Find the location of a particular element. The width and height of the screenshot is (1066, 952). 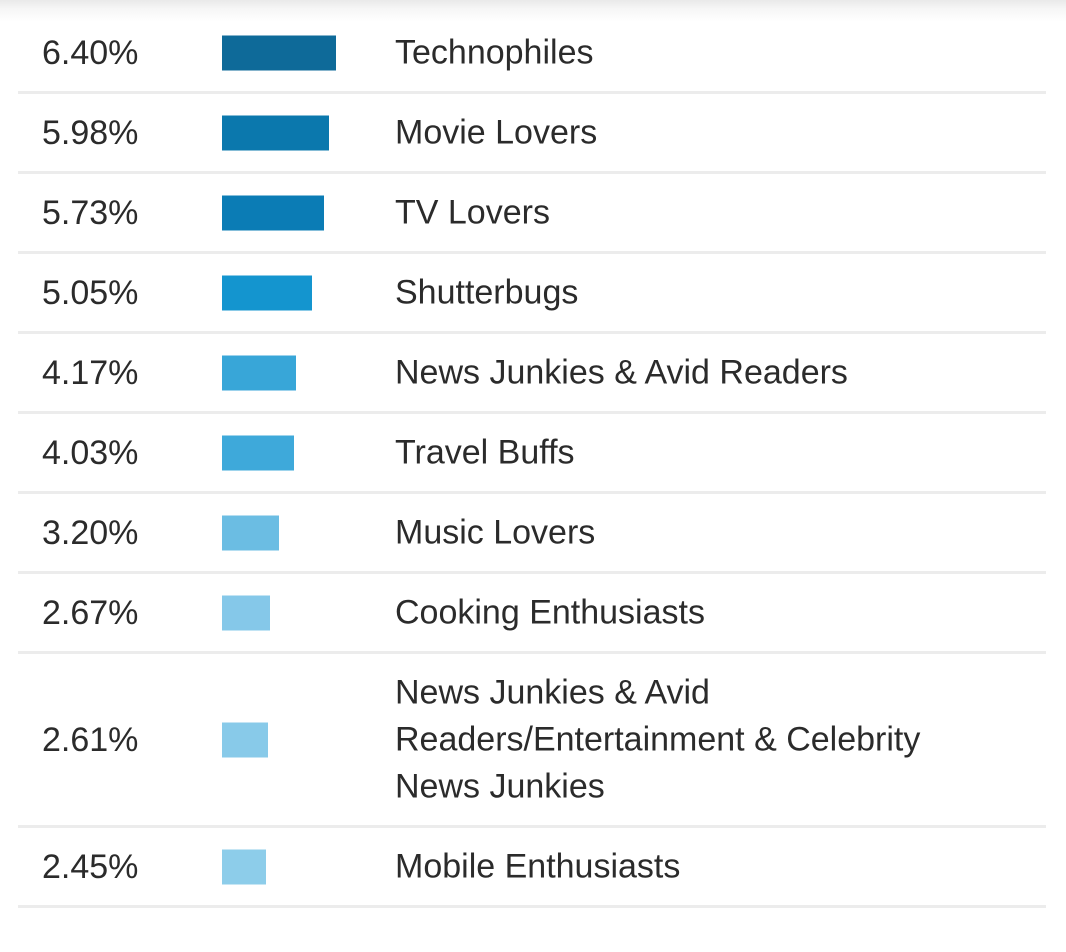

category-label: Shutterbugs is located at coordinates (487, 292).